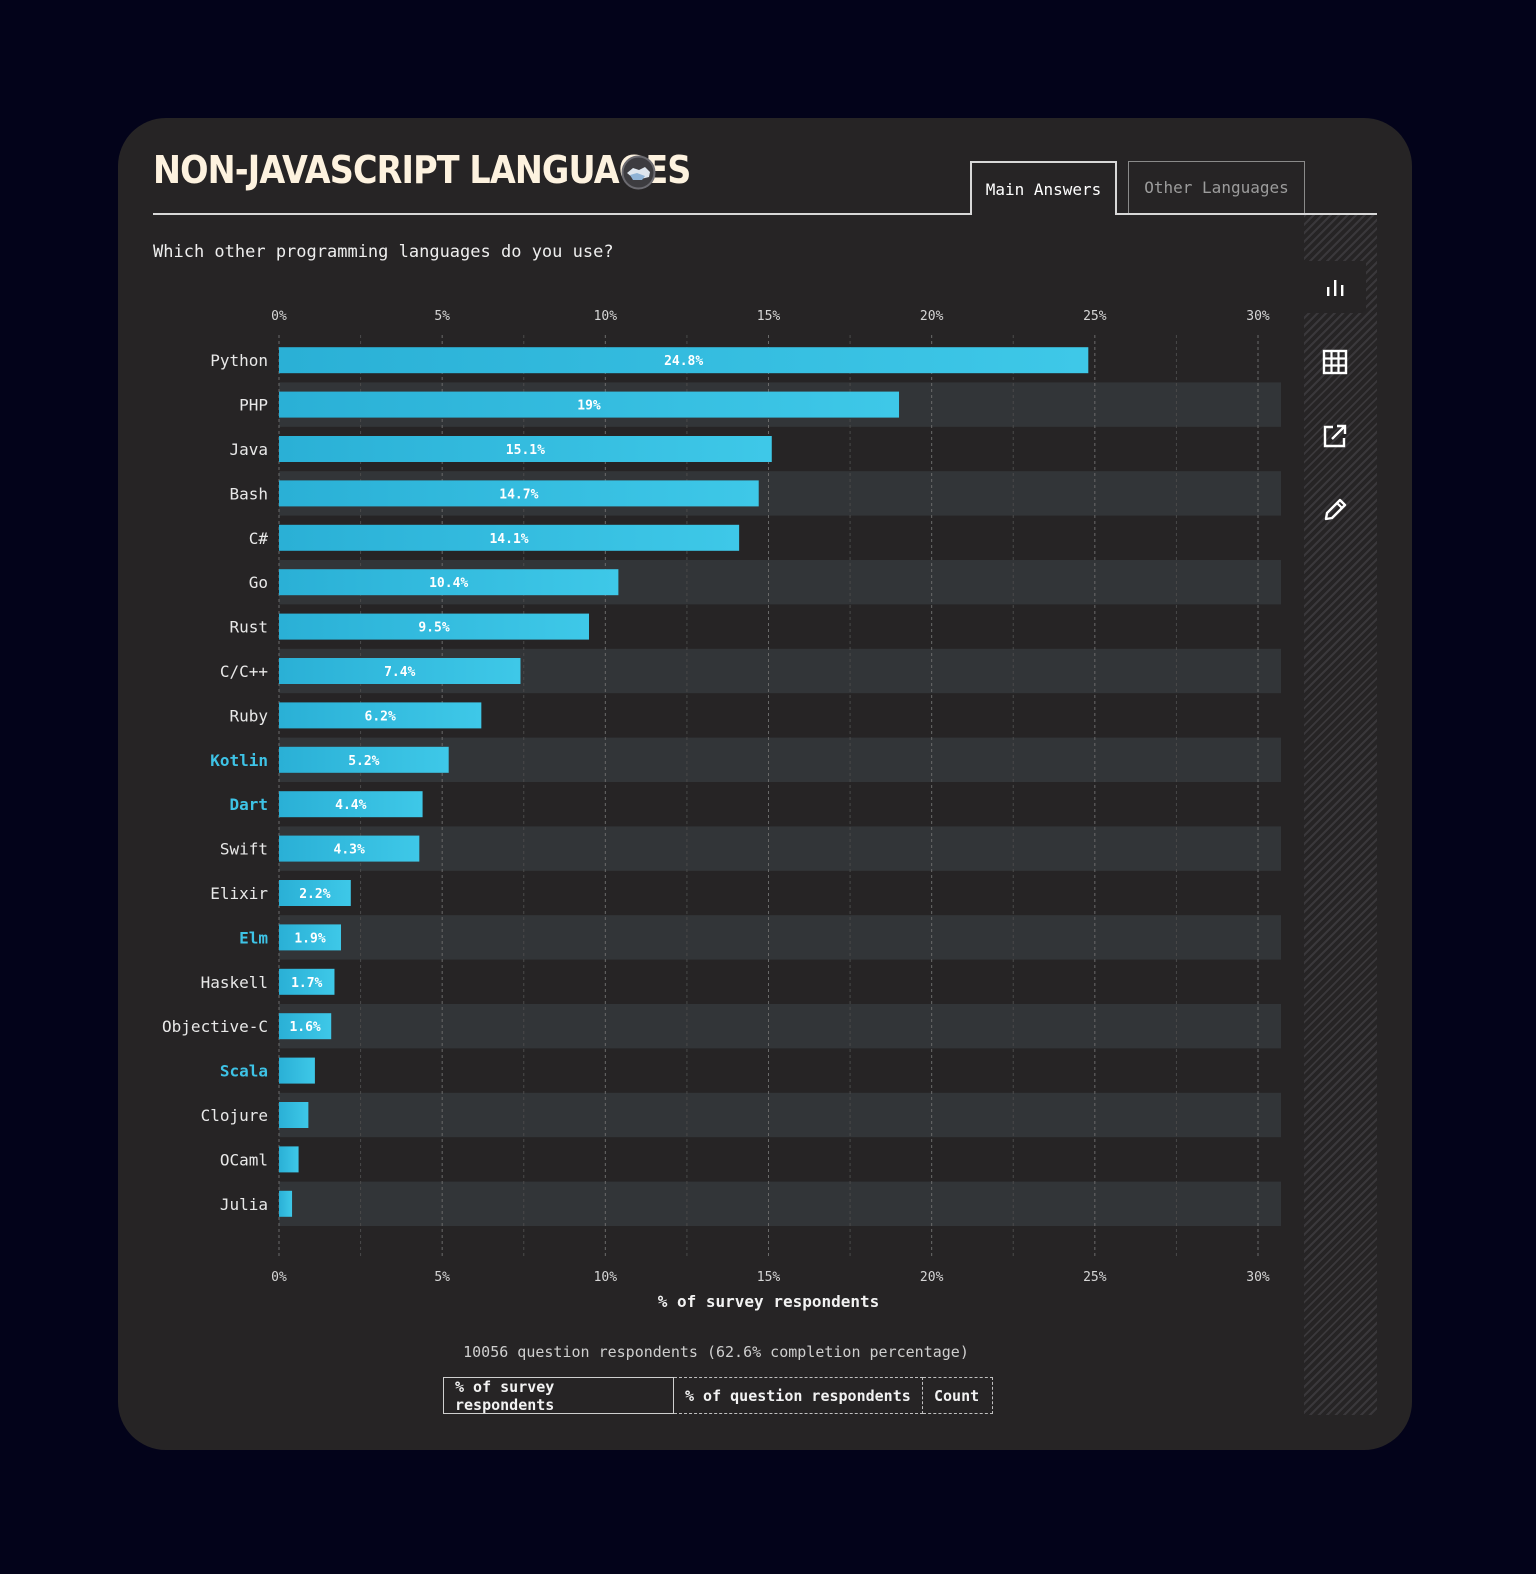 The image size is (1536, 1574). I want to click on x-tick-label-bottom: 5%, so click(442, 1277).